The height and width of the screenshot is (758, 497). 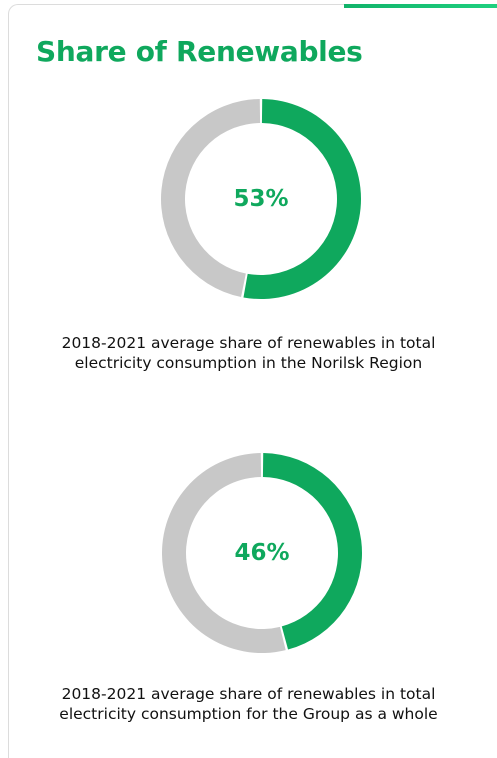 I want to click on donut-value-label: 53%, so click(x=260, y=199).